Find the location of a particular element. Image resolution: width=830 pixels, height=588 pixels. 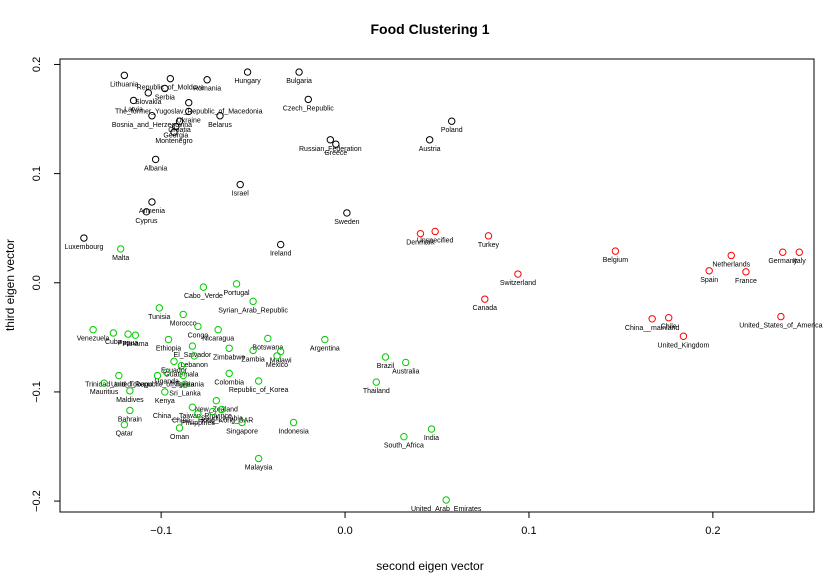

point-label: Serbia is located at coordinates (165, 97).